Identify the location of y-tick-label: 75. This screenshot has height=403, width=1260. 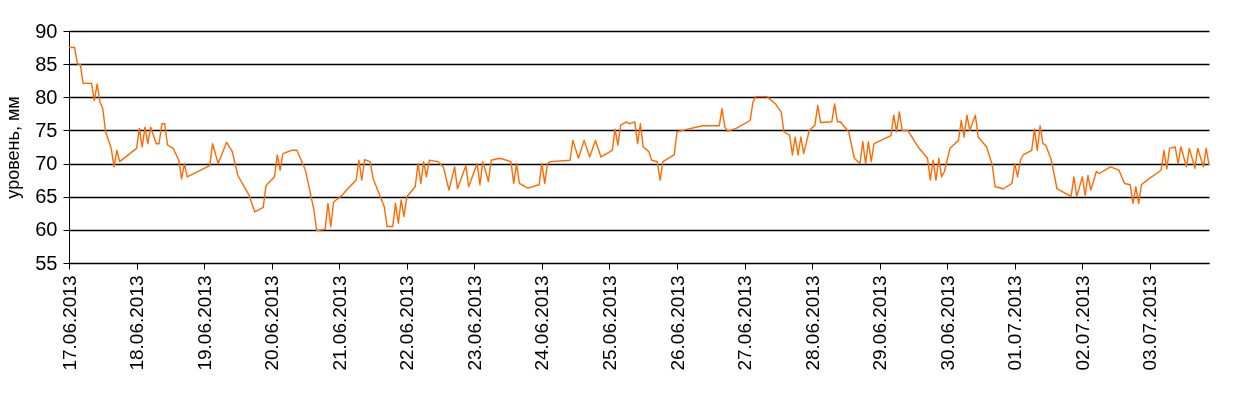
(46, 129).